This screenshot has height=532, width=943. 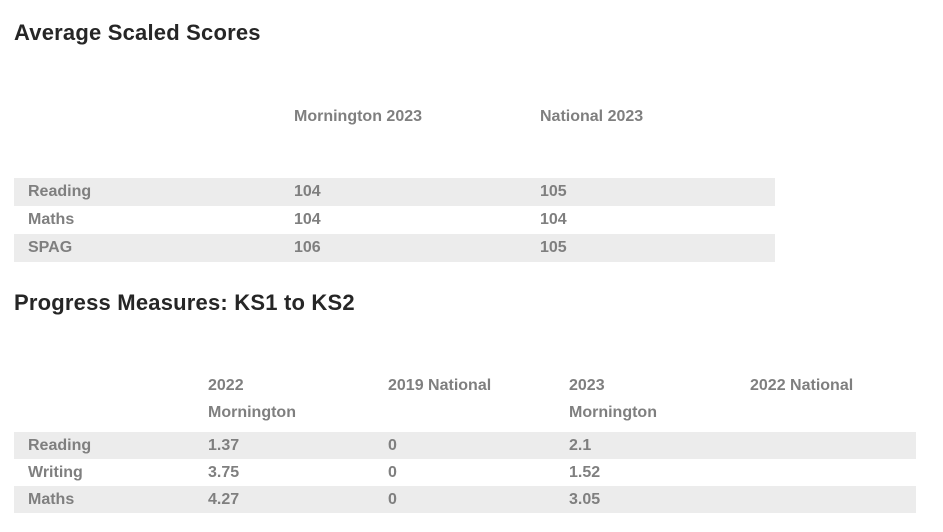 I want to click on value-cell: 3.05, so click(x=585, y=499).